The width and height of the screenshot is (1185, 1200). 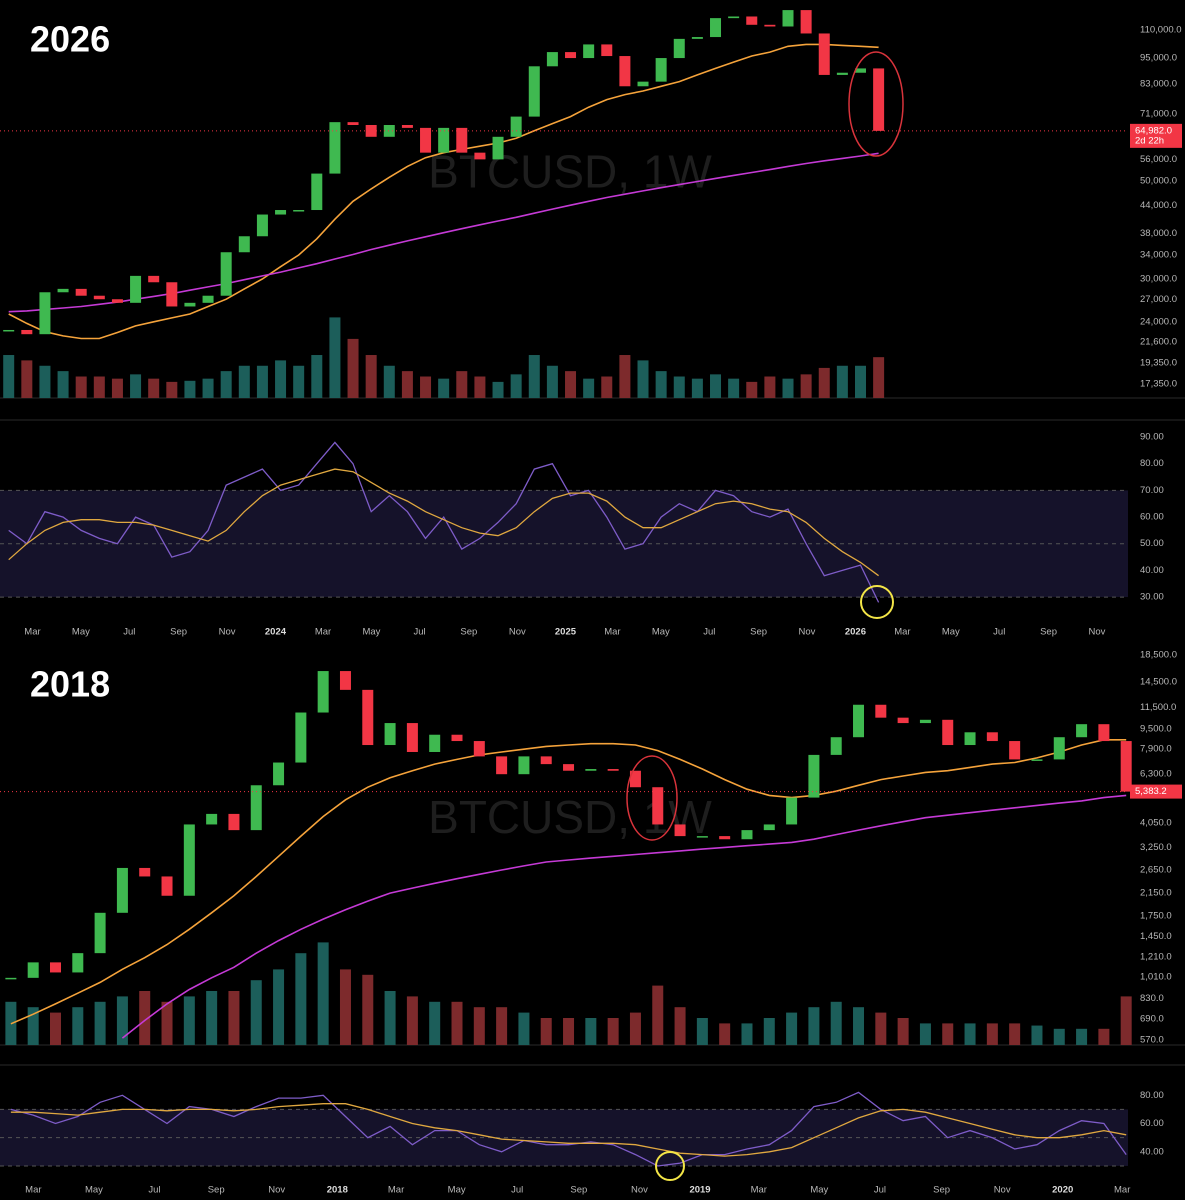 I want to click on y-tick-label: 11,500.0, so click(x=1158, y=707).